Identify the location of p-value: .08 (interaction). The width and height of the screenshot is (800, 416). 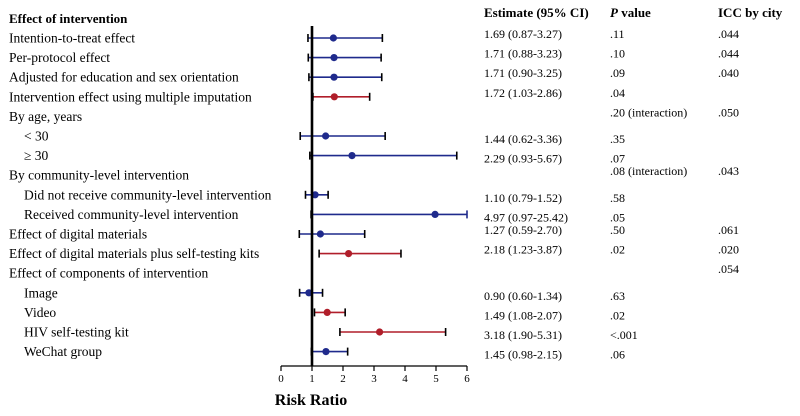
(648, 171).